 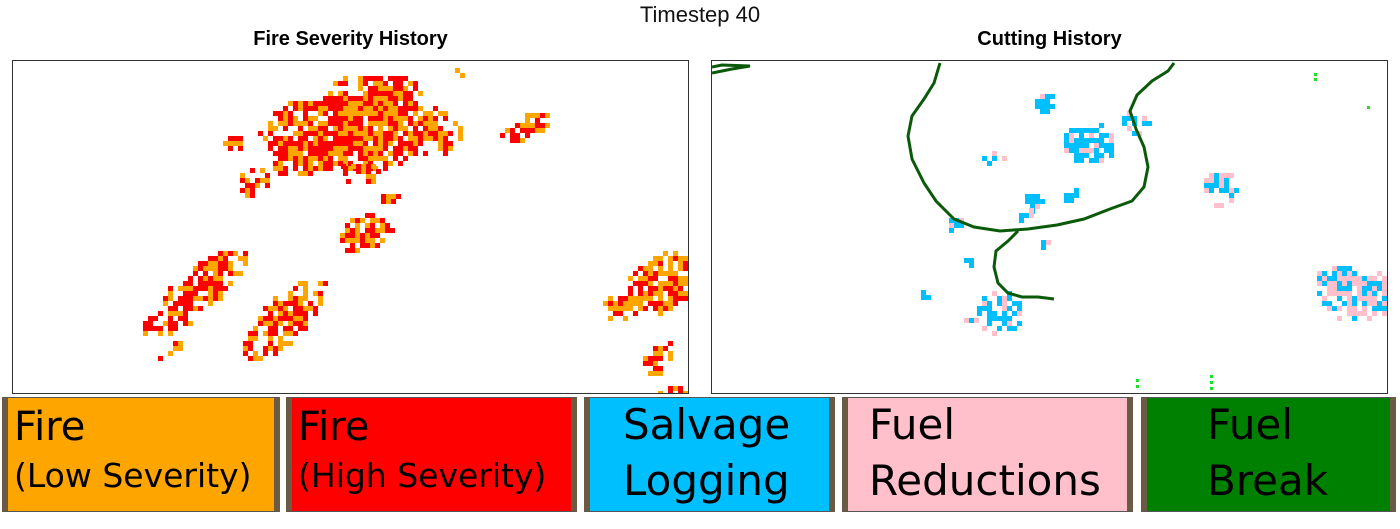 What do you see at coordinates (944, 181) in the screenshot?
I see `fuel-break-outline` at bounding box center [944, 181].